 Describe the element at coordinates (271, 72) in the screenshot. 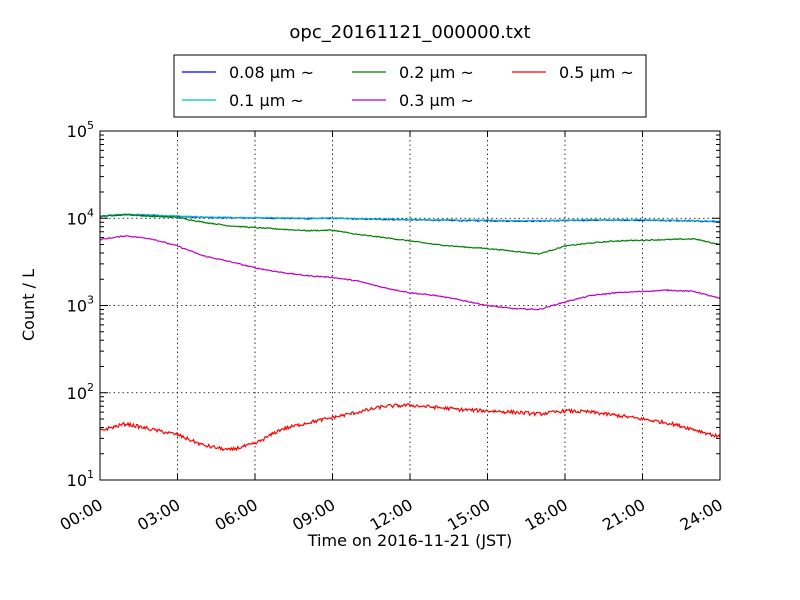

I see `legend-label: 0.08 μm ~` at that location.